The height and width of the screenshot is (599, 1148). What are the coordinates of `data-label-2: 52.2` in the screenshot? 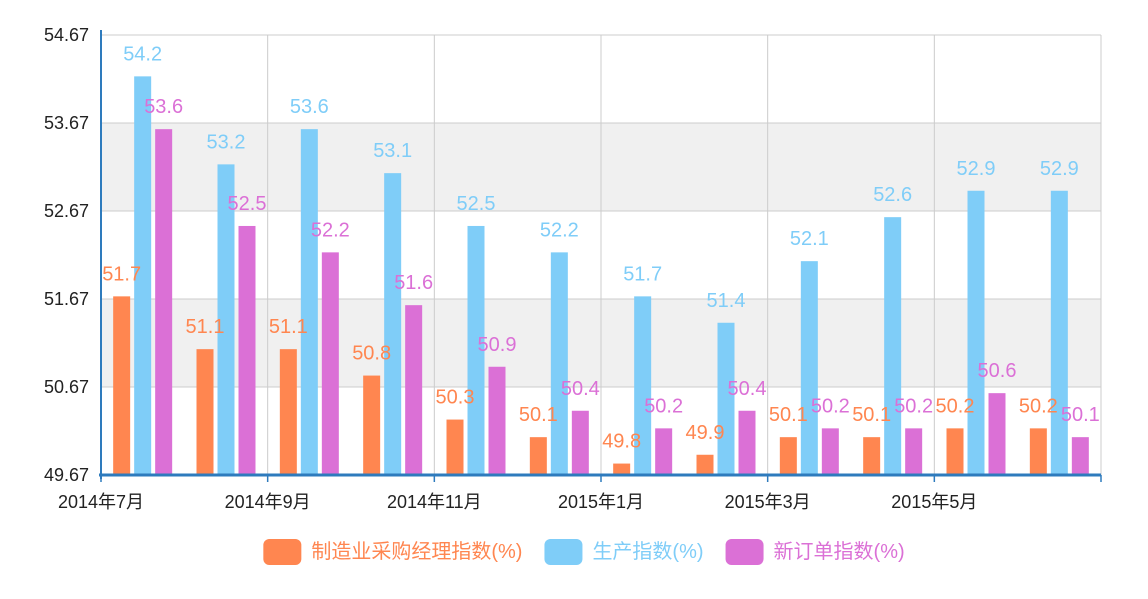 It's located at (559, 230).